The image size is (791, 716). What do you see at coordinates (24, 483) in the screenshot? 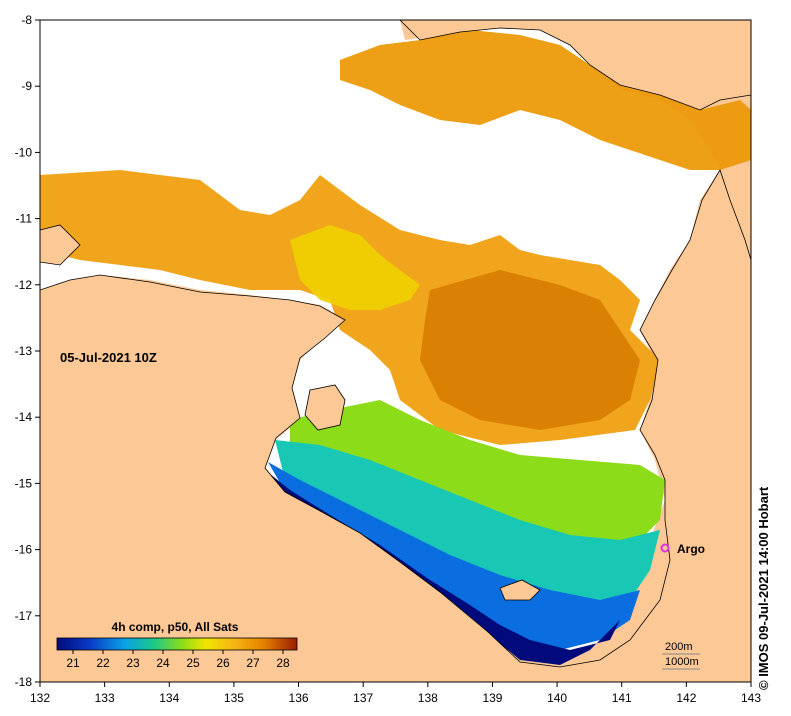
I see `y-tick-label: -15` at bounding box center [24, 483].